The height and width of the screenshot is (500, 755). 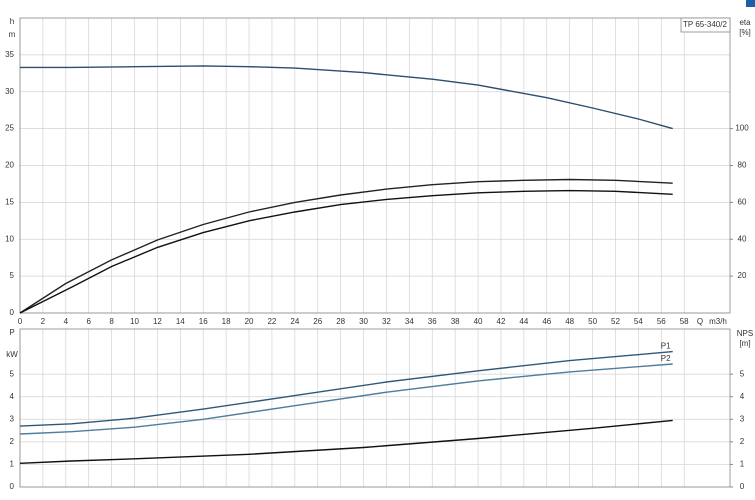 I want to click on x-tick-label: 32, so click(x=386, y=321).